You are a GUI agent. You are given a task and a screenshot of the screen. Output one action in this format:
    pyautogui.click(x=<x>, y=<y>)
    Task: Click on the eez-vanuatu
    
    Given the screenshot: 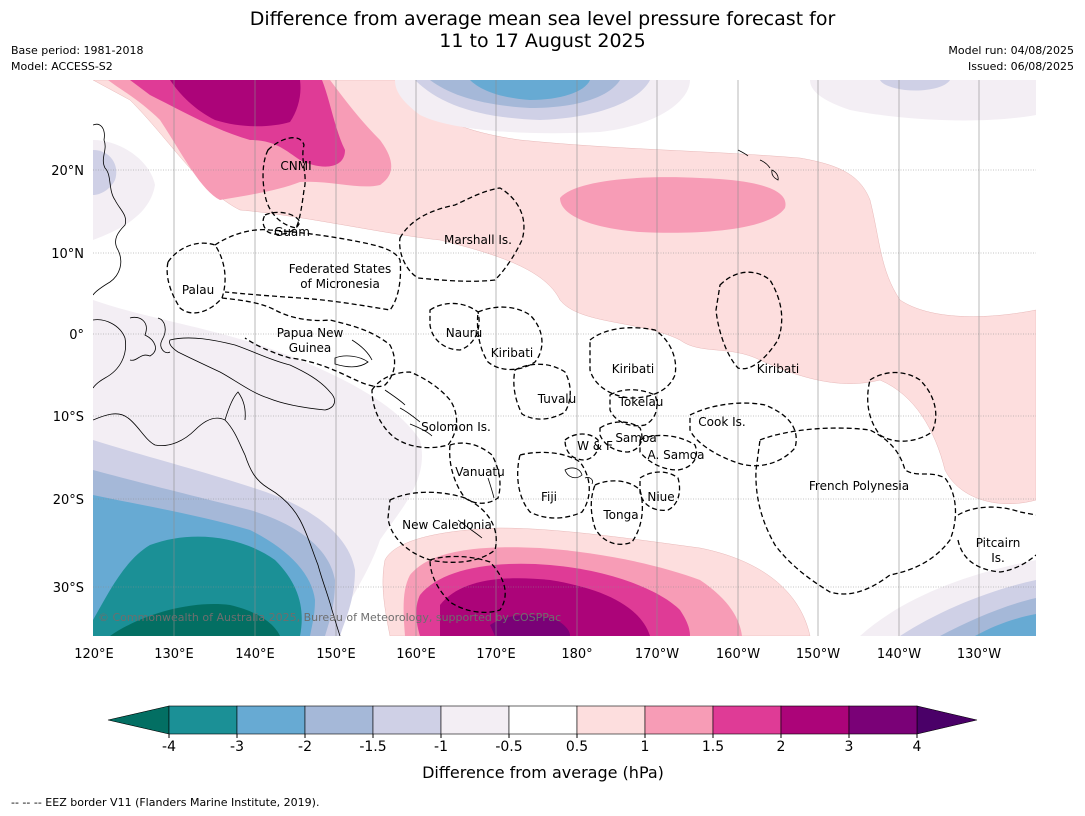 What is the action you would take?
    pyautogui.click(x=475, y=473)
    